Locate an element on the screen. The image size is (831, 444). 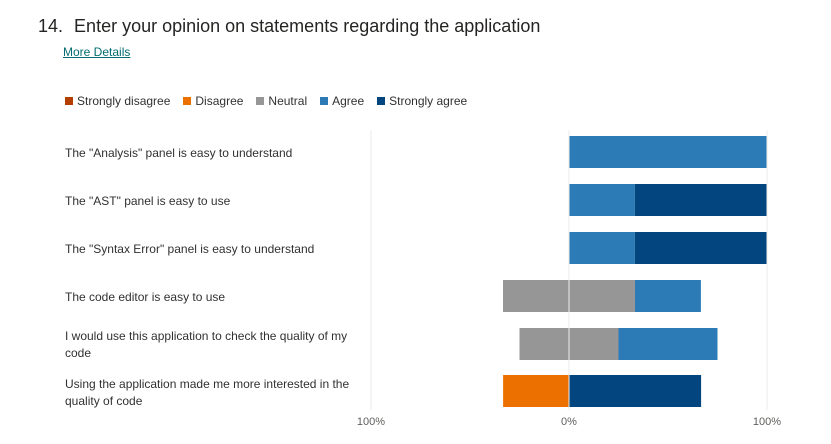
legend-item-strongly-agree: Strongly agree is located at coordinates (422, 101).